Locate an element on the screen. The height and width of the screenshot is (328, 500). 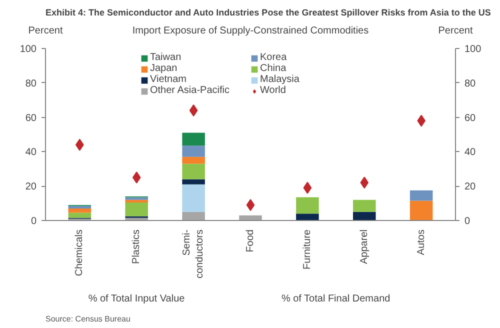
legend-label: Malaysia is located at coordinates (280, 79).